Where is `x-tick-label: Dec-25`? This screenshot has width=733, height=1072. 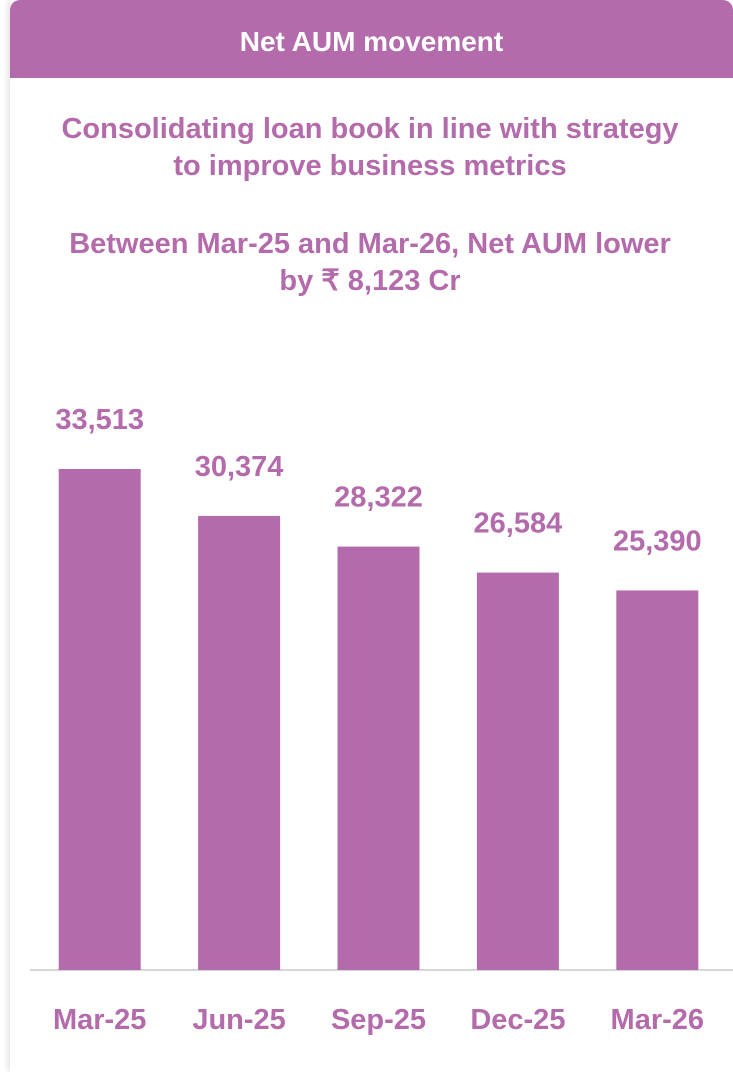
x-tick-label: Dec-25 is located at coordinates (517, 1020).